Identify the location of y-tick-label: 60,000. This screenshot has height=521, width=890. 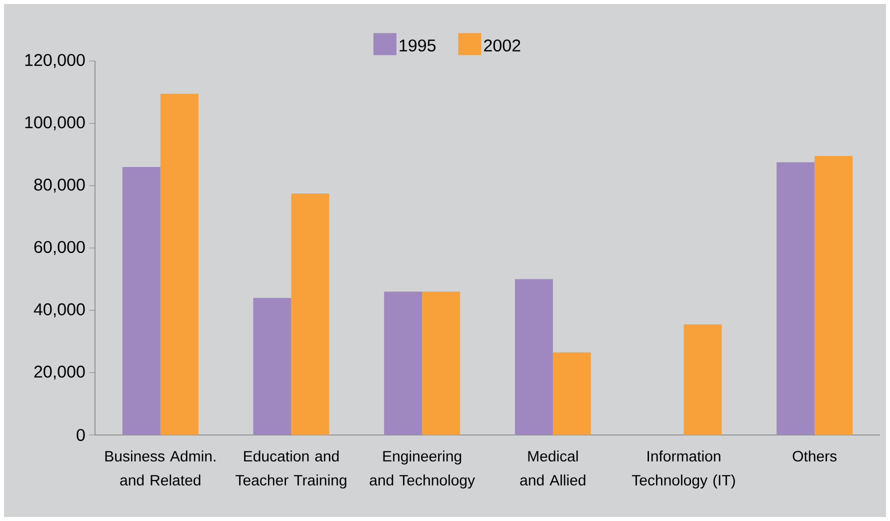
(59, 248).